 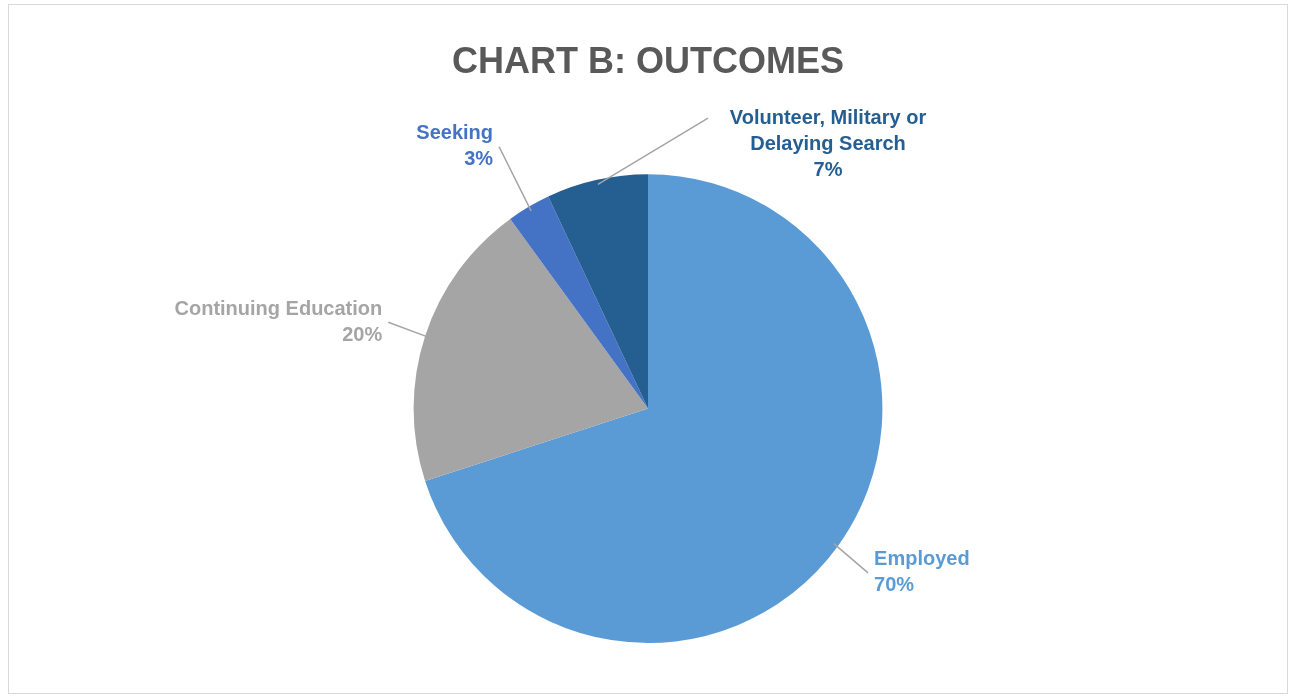 What do you see at coordinates (362, 333) in the screenshot?
I see `data-label: 20%` at bounding box center [362, 333].